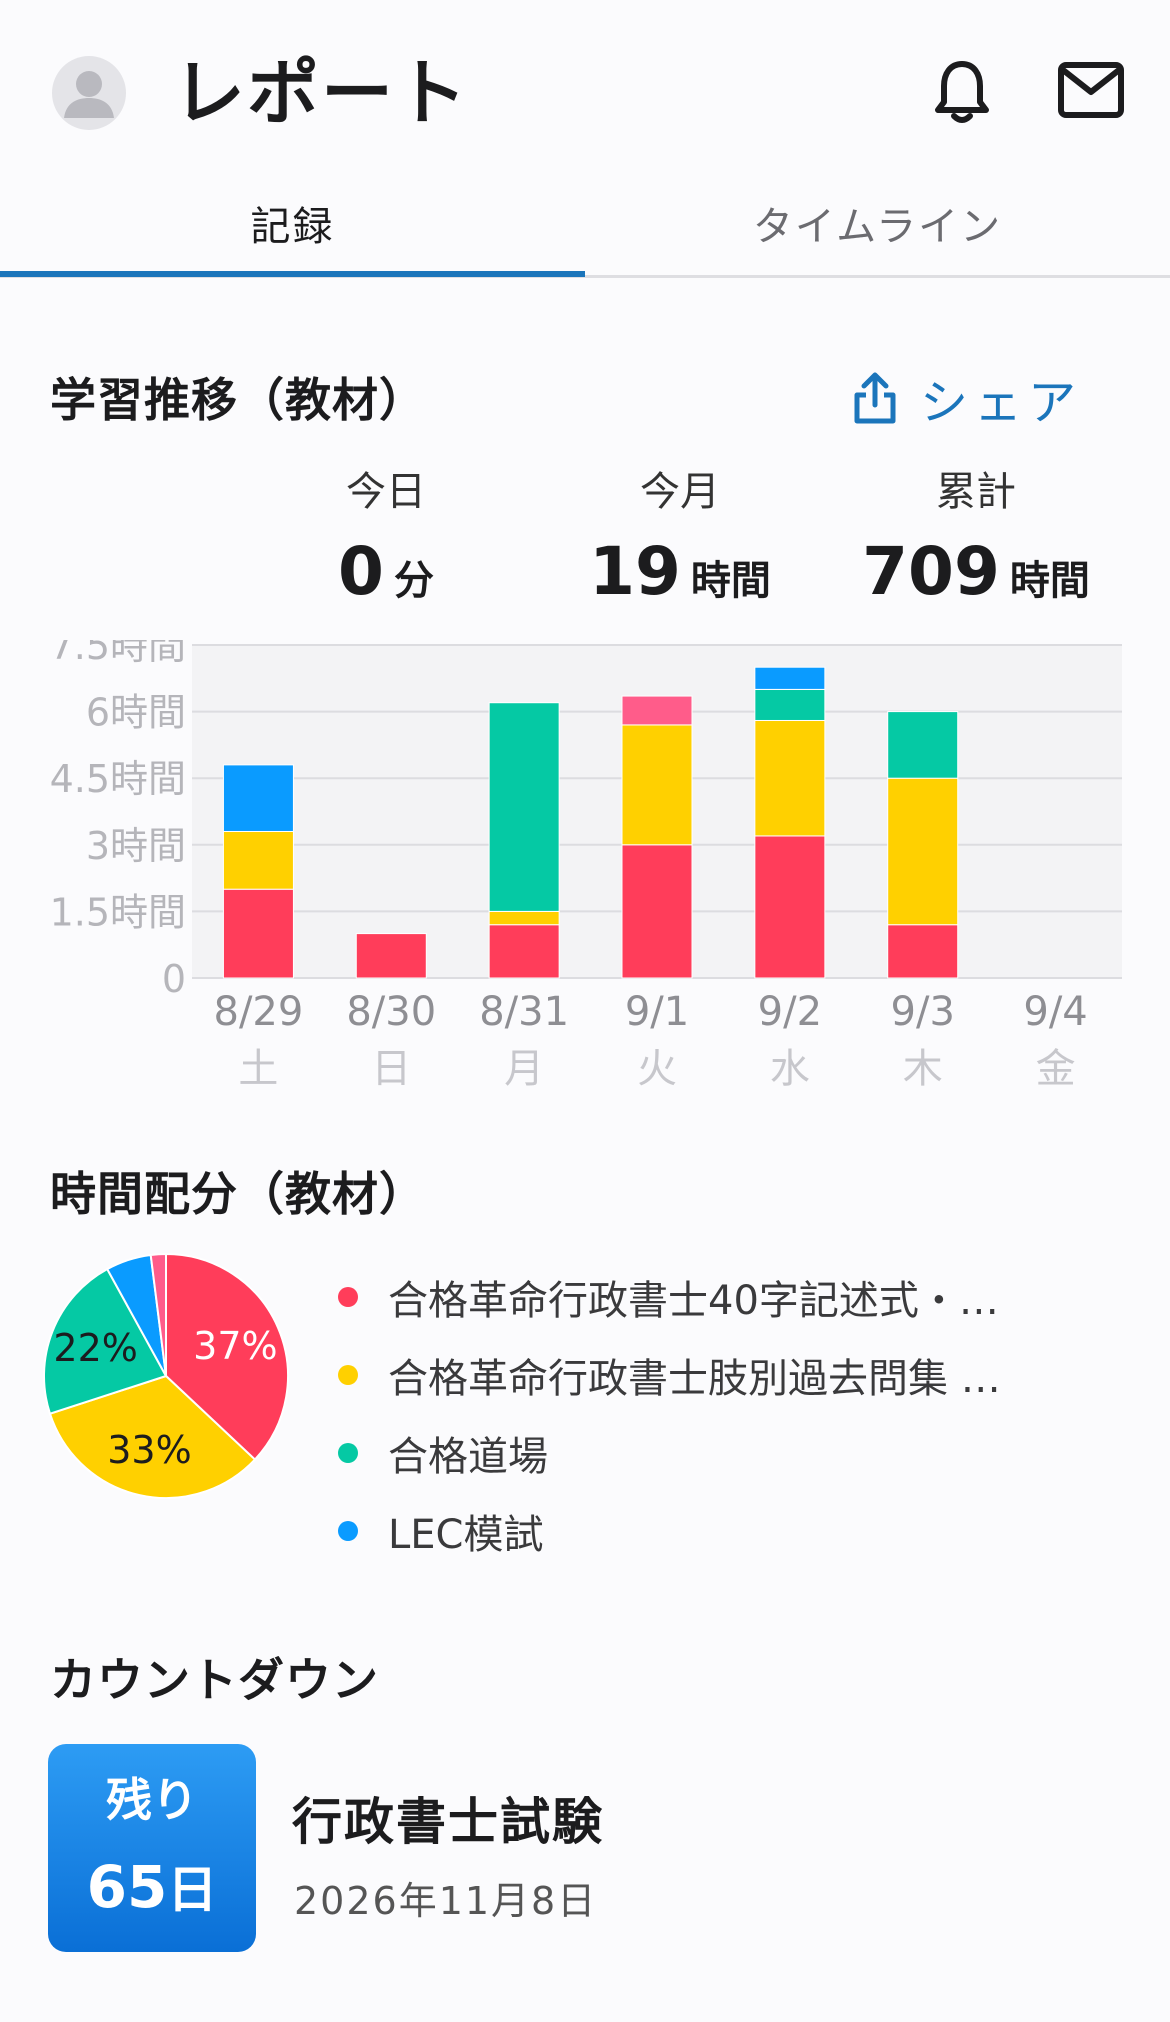 This screenshot has width=1170, height=2022. I want to click on x-tick-label: 8/30, so click(391, 1012).